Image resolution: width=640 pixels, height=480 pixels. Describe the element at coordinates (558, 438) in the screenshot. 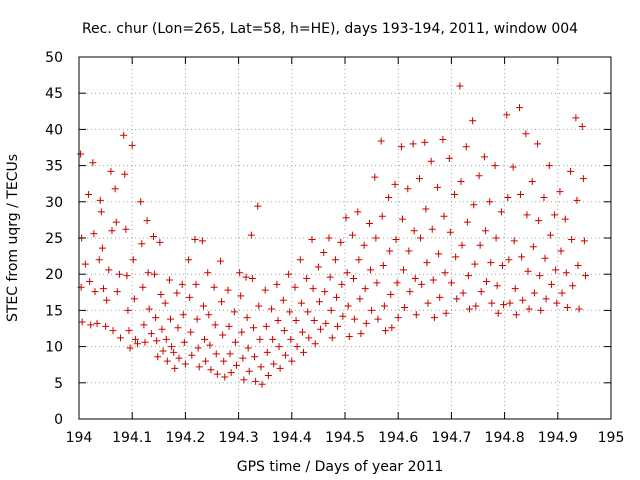

I see `x-tick-label: 194.9` at that location.